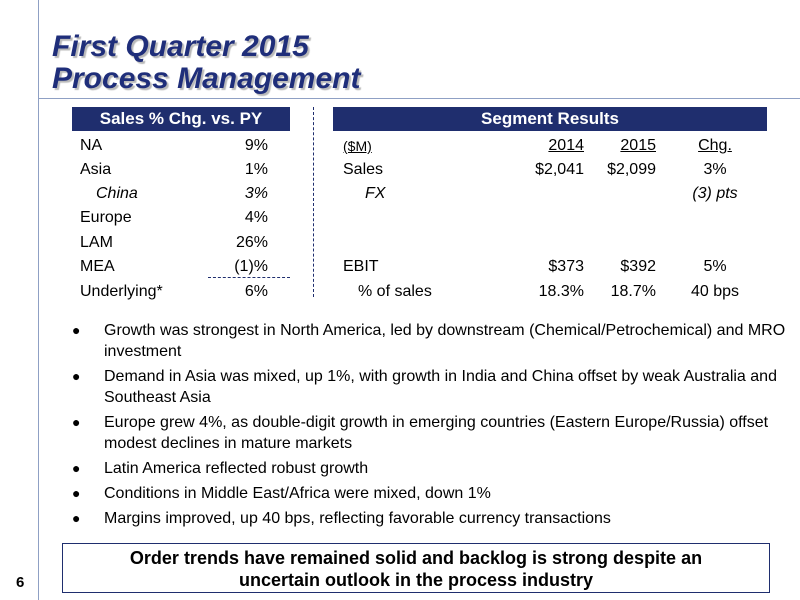 This screenshot has width=800, height=600. I want to click on region-value: 3%, so click(256, 193).